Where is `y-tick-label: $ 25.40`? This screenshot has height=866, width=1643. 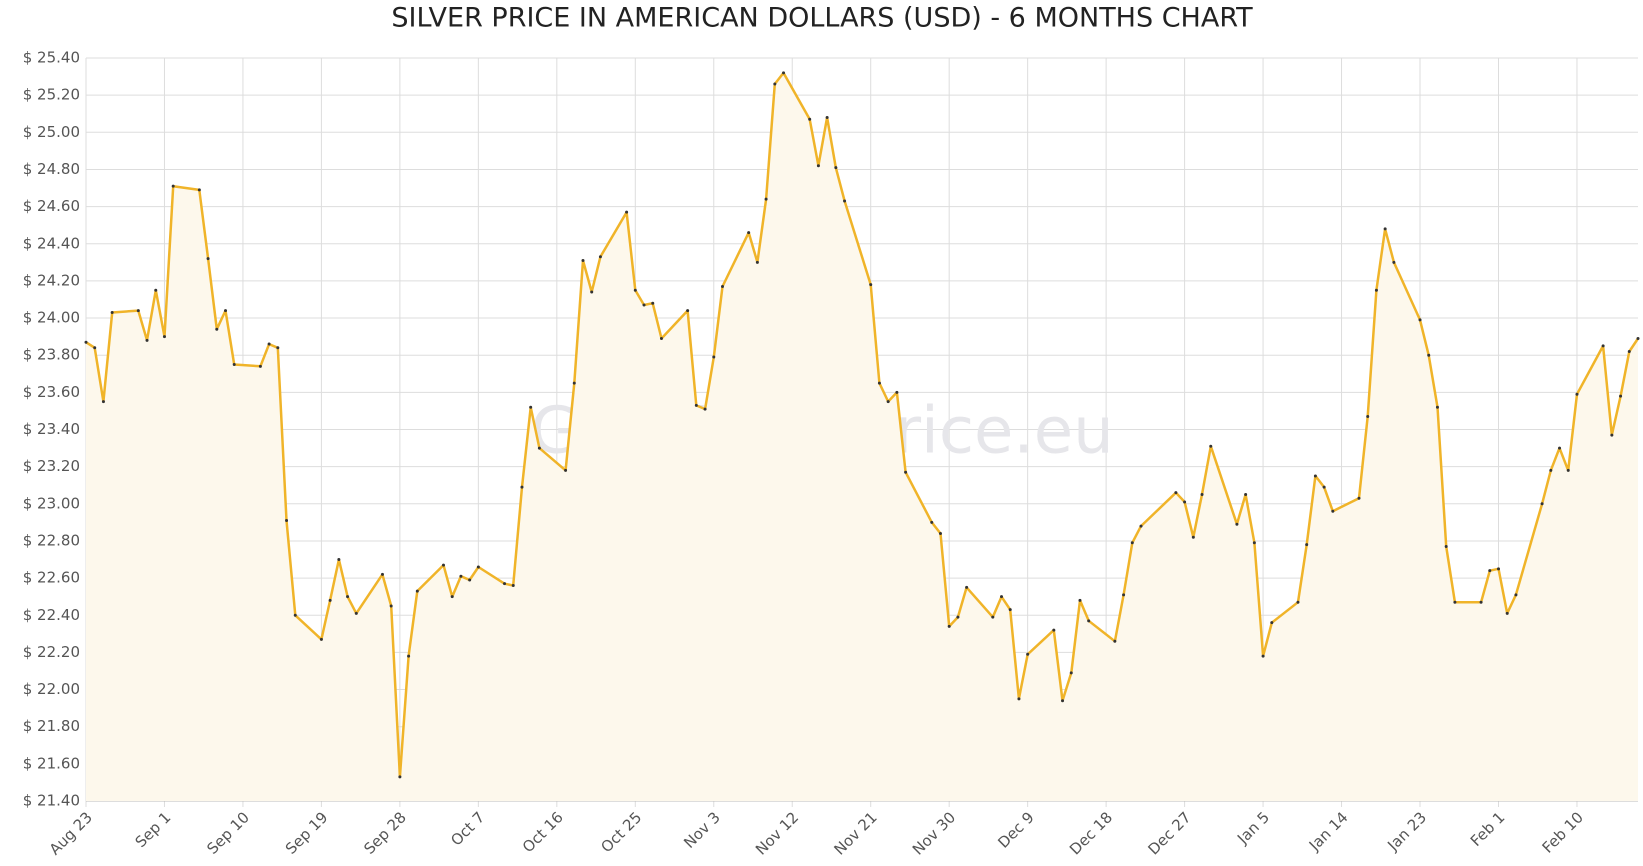 y-tick-label: $ 25.40 is located at coordinates (51, 58).